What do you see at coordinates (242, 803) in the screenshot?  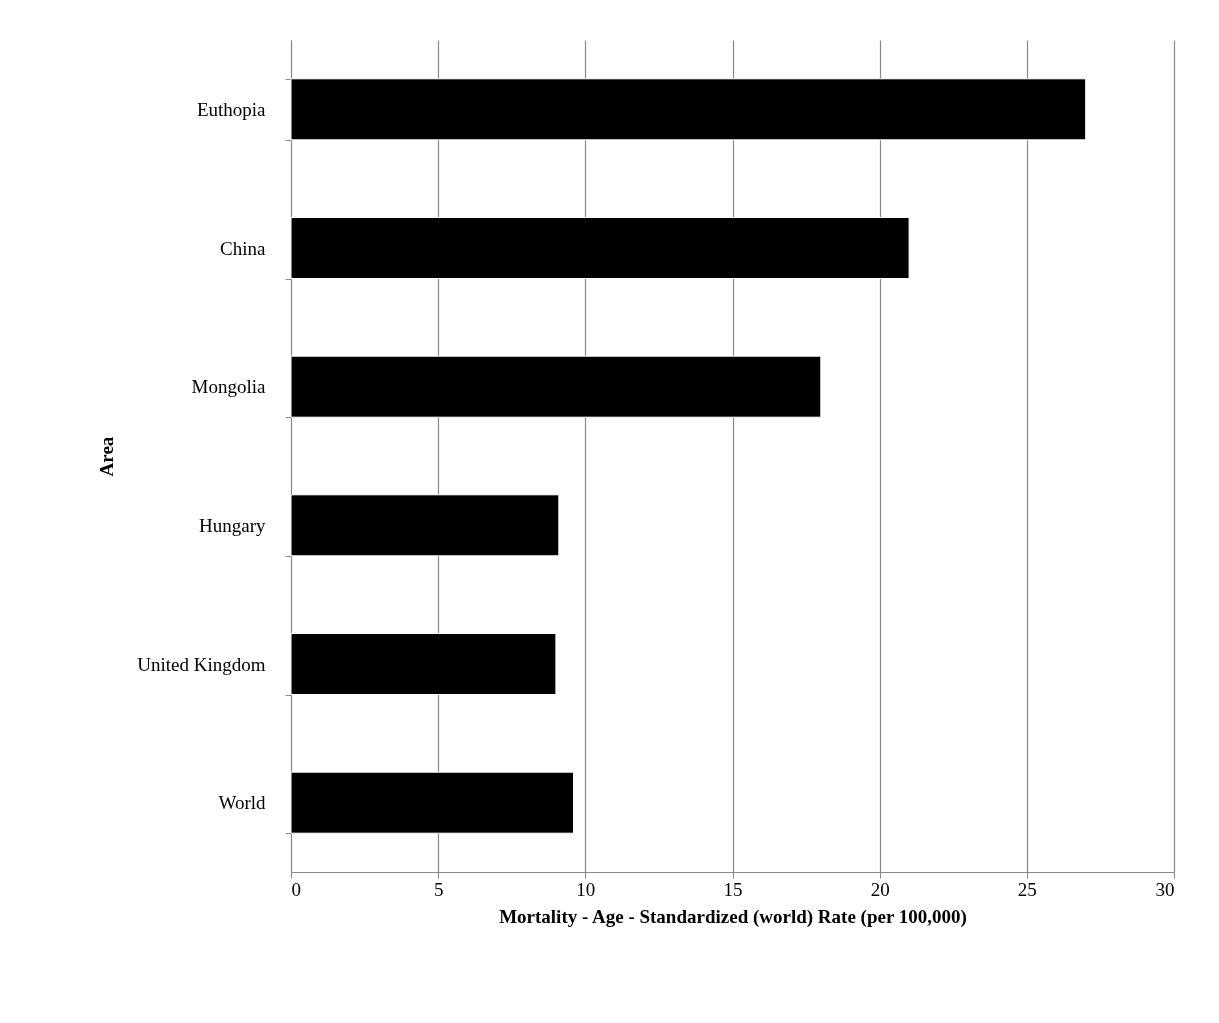 I see `y-tick-label: World` at bounding box center [242, 803].